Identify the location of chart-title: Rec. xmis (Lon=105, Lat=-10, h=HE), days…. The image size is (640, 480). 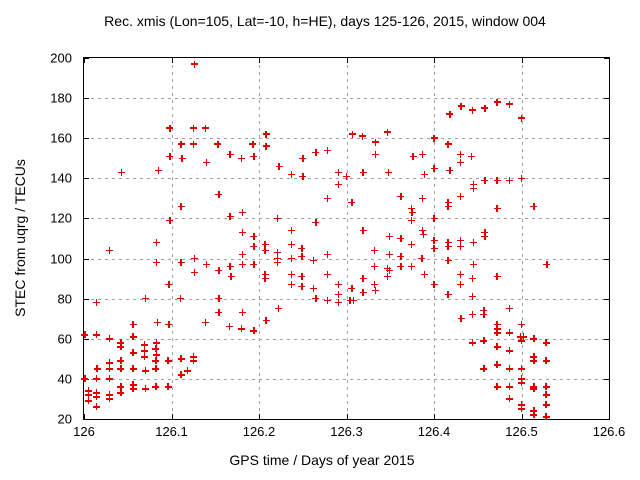
(325, 21).